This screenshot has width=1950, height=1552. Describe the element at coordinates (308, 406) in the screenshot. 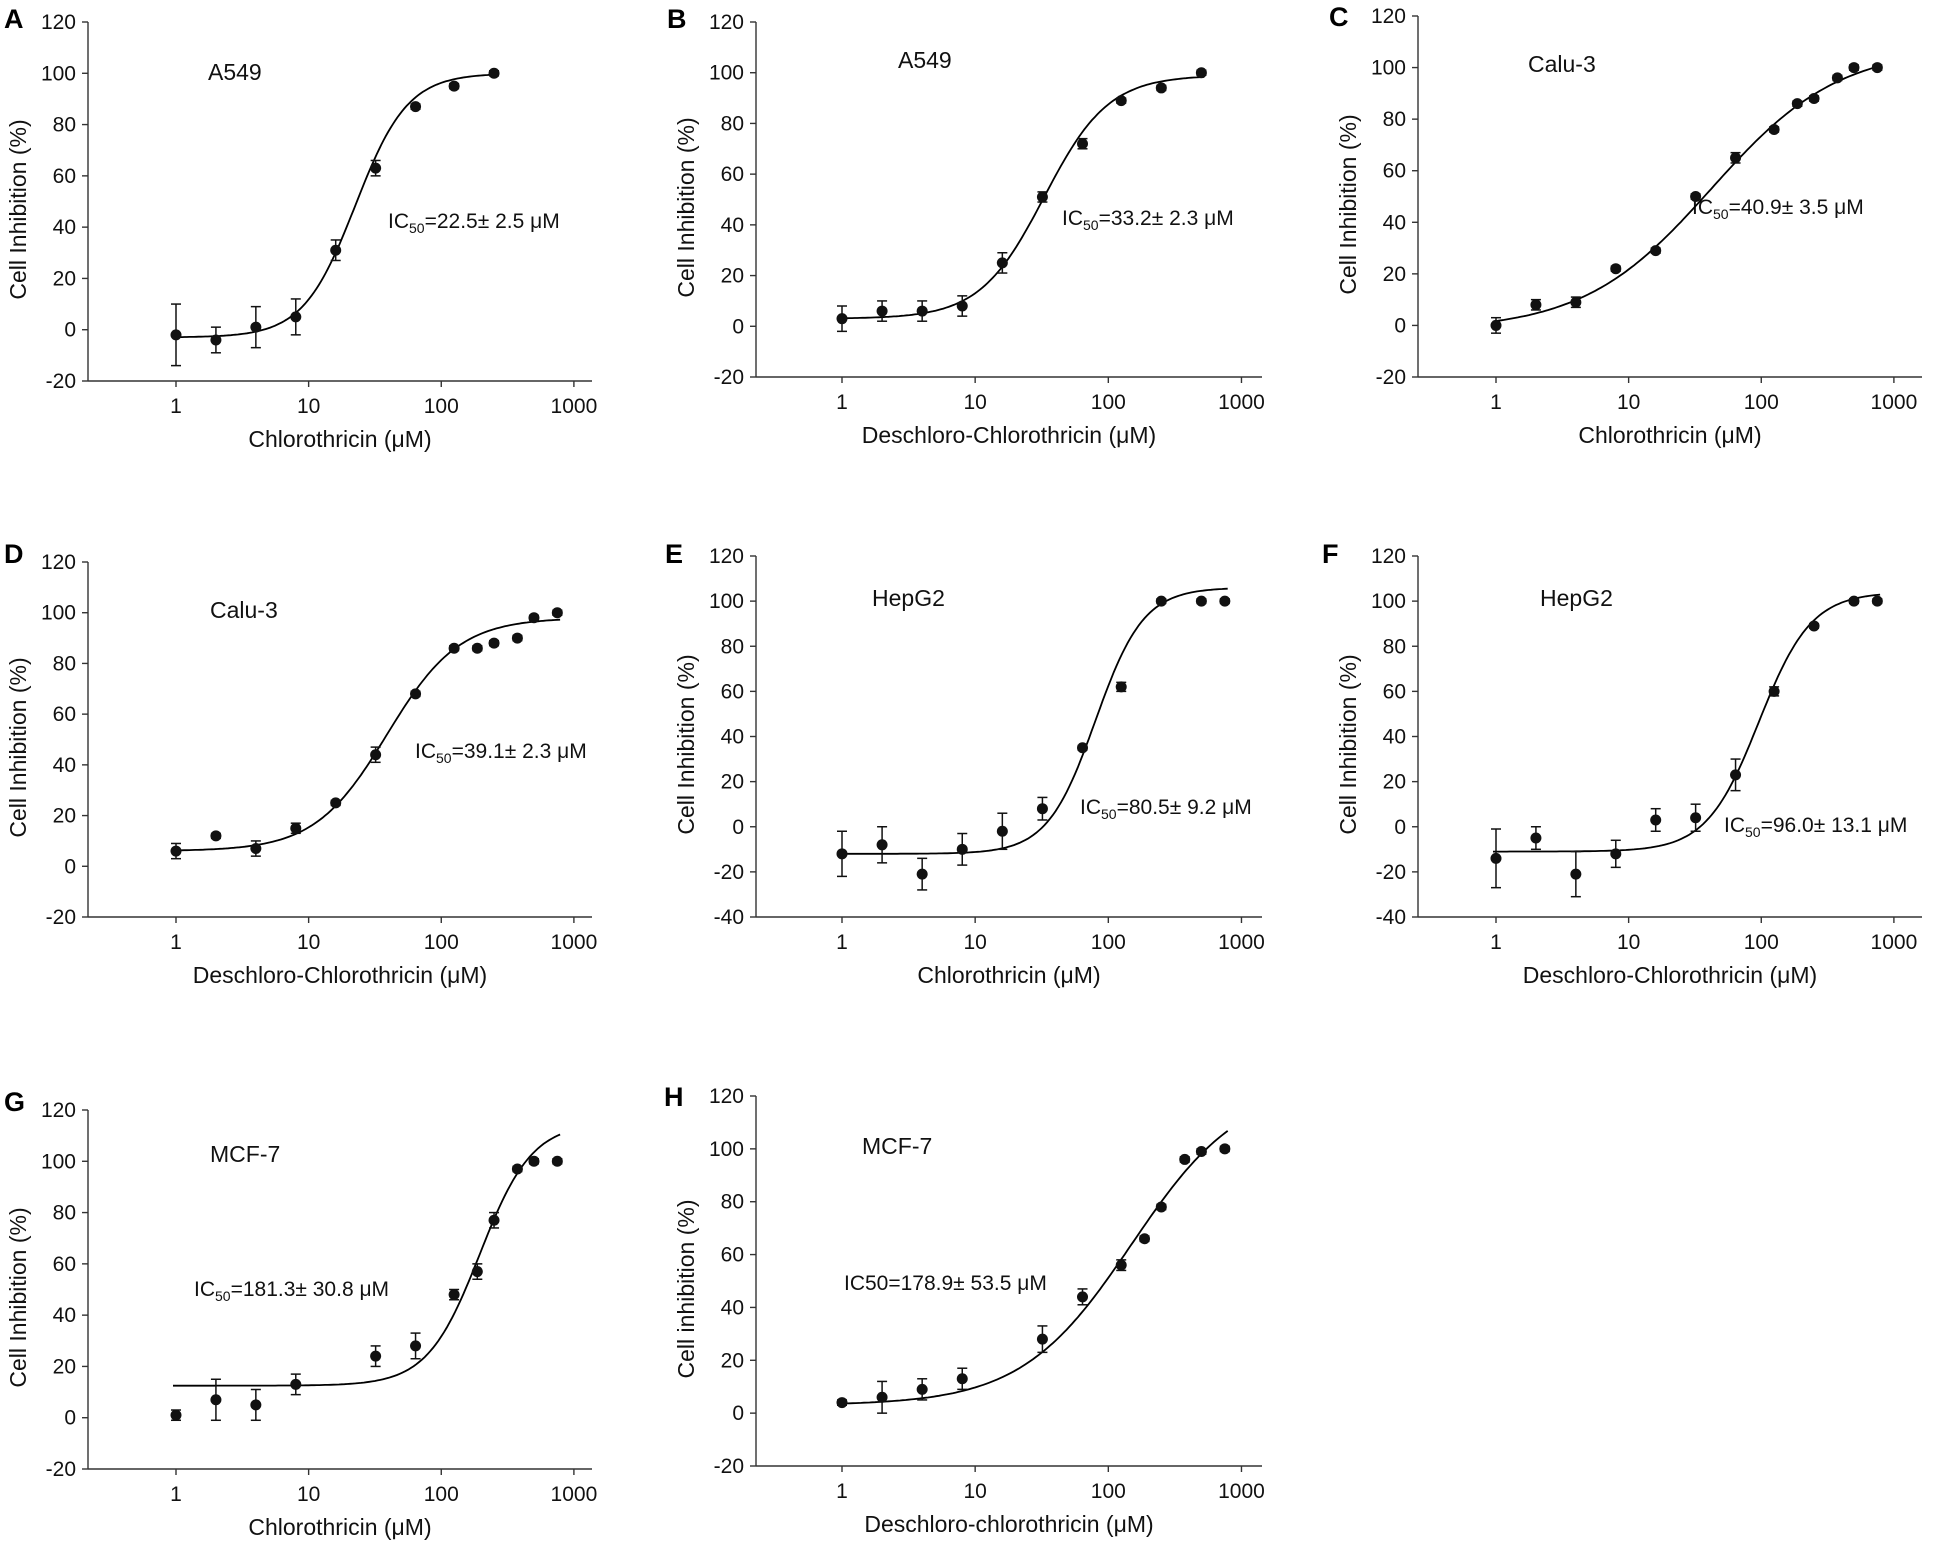

I see `x-tick-label: 10` at that location.